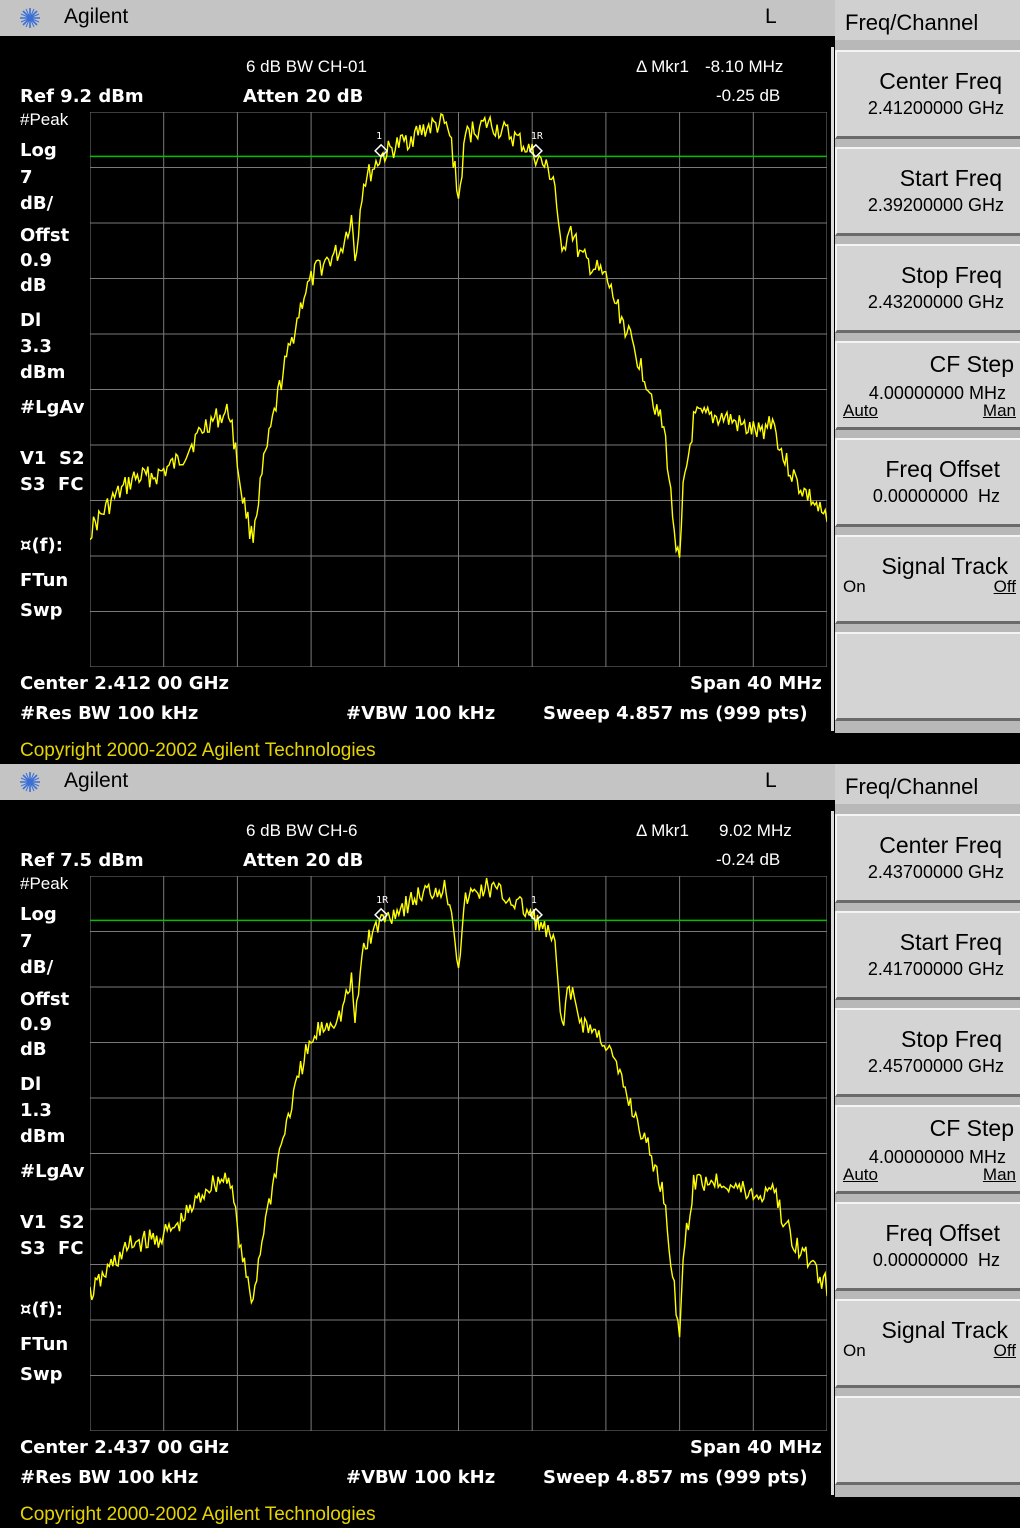 Image resolution: width=1020 pixels, height=1528 pixels. I want to click on trace-state-1: V1 S2, so click(52, 458).